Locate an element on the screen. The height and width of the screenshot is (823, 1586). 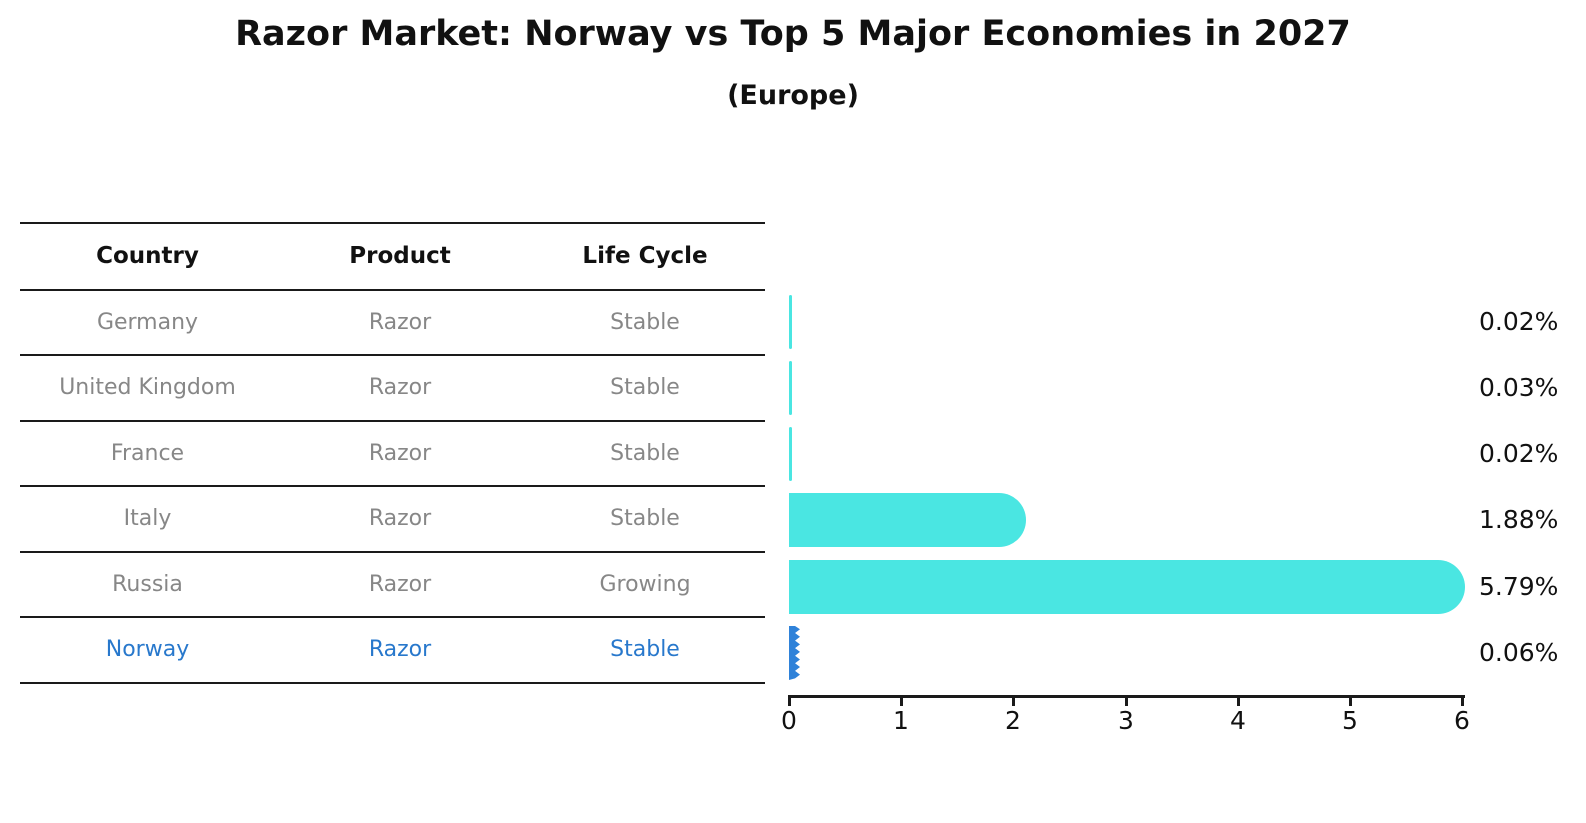
table-row-france: France Razor Stable is located at coordinates (392, 454).